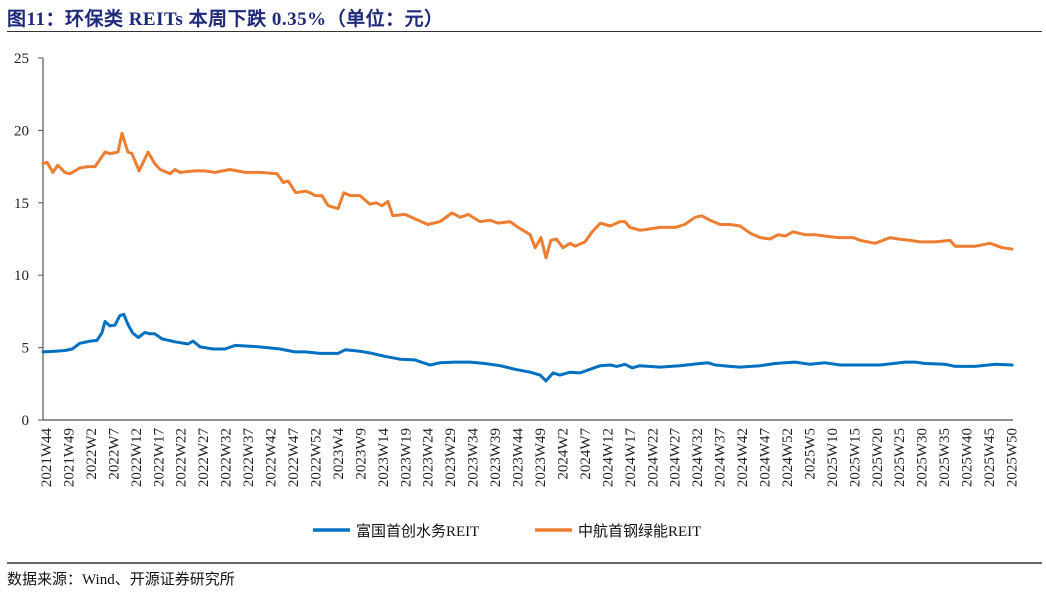 The image size is (1046, 592). Describe the element at coordinates (384, 458) in the screenshot. I see `x-tick-label: 2023W14` at that location.